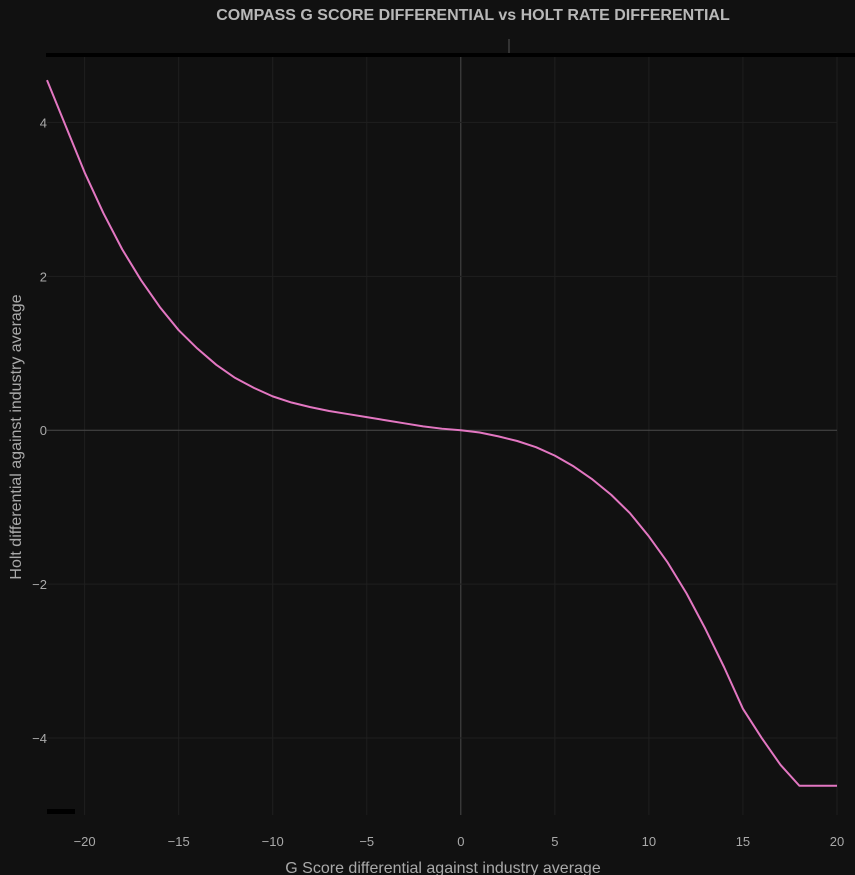  Describe the element at coordinates (179, 841) in the screenshot. I see `x-tick-label: −15` at that location.